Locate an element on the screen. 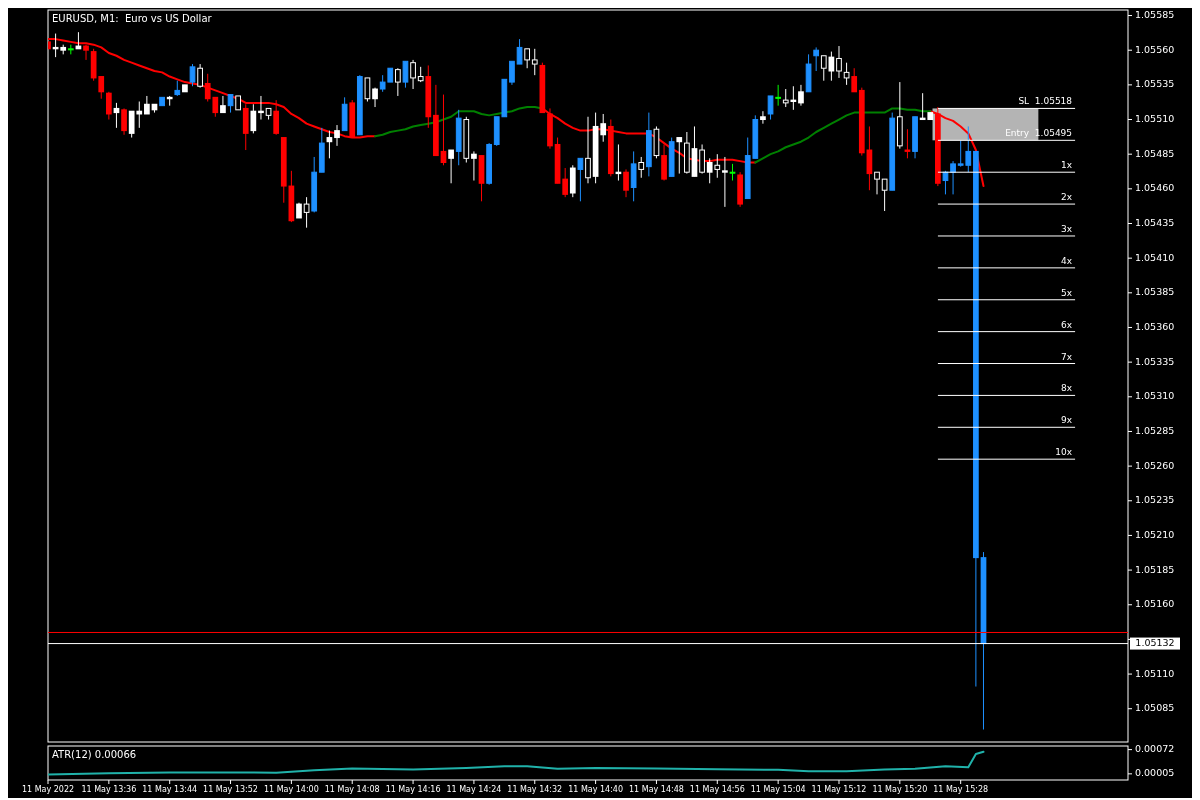 The width and height of the screenshot is (1200, 800). ref-line-label: 7x is located at coordinates (1067, 356).